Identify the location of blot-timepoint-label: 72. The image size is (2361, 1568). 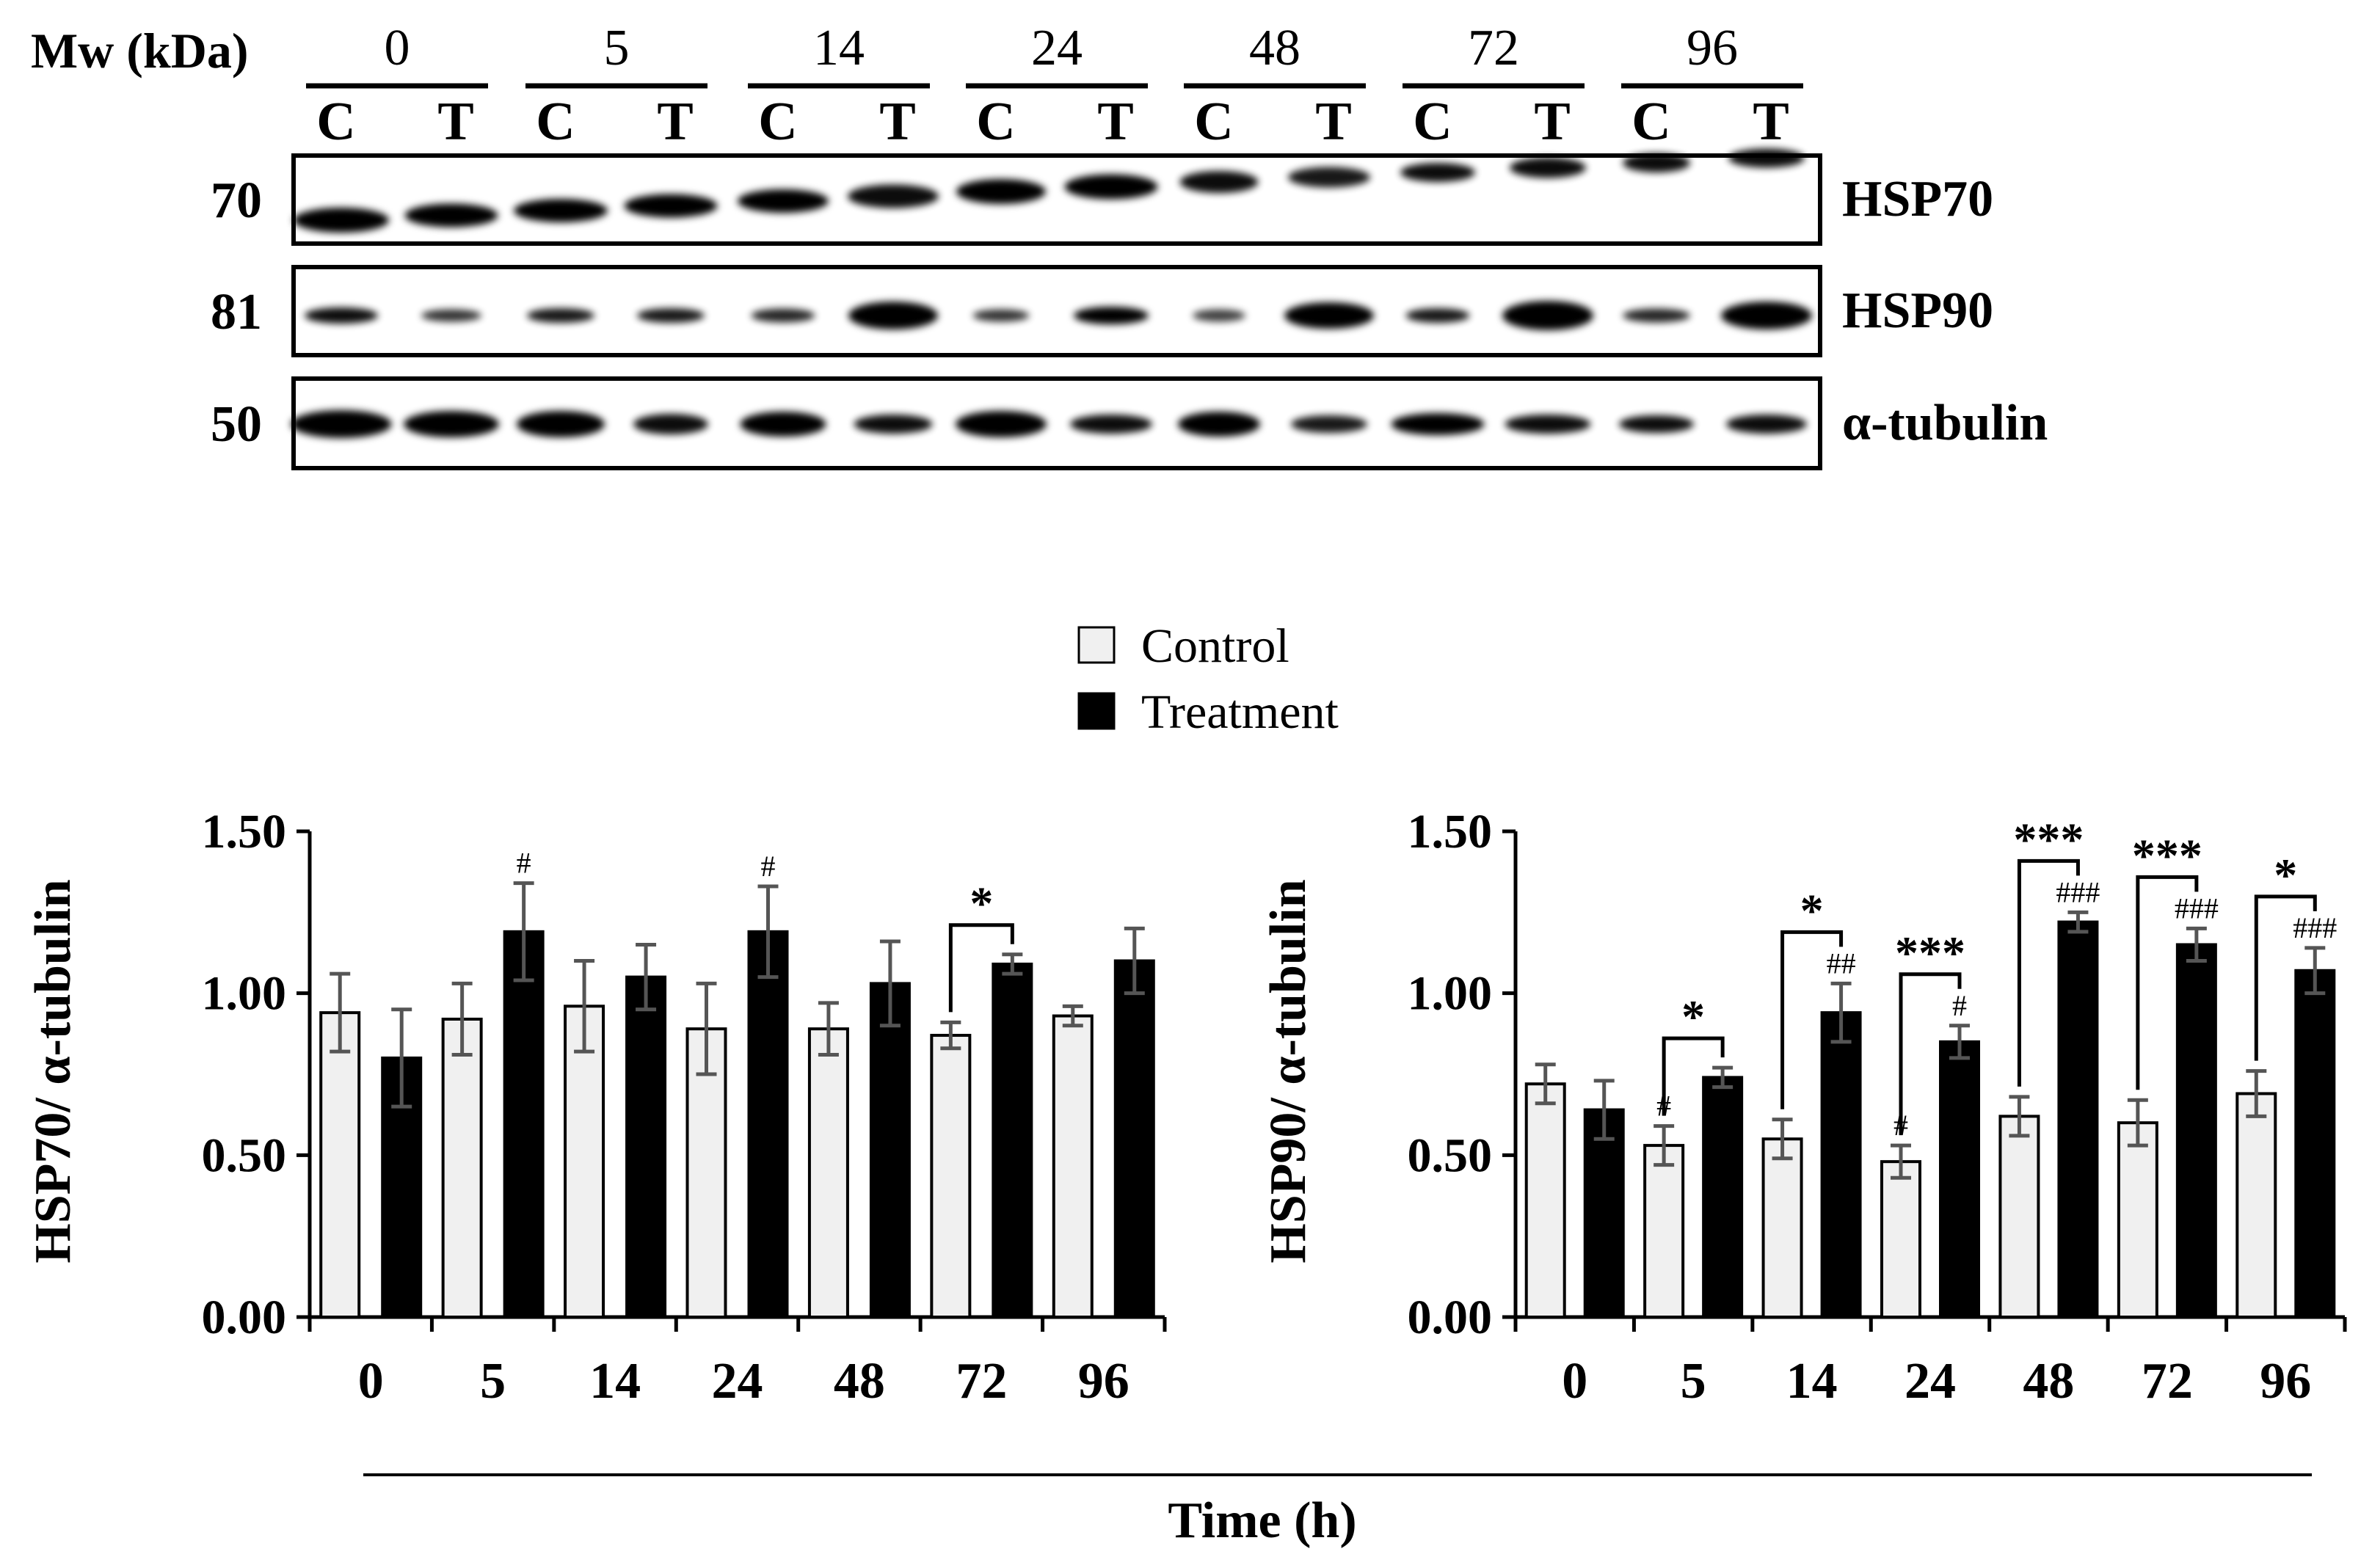
(1493, 48).